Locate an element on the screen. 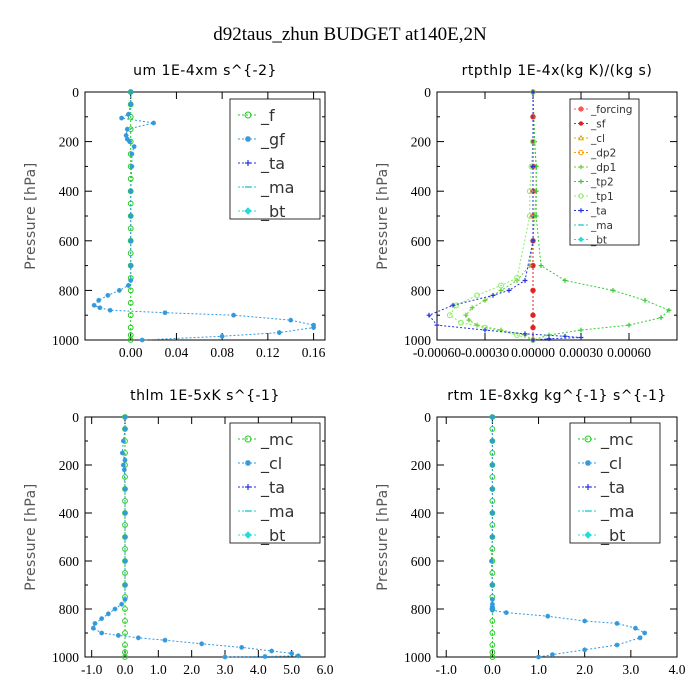 The height and width of the screenshot is (700, 700). series-line-ta is located at coordinates (505, 216).